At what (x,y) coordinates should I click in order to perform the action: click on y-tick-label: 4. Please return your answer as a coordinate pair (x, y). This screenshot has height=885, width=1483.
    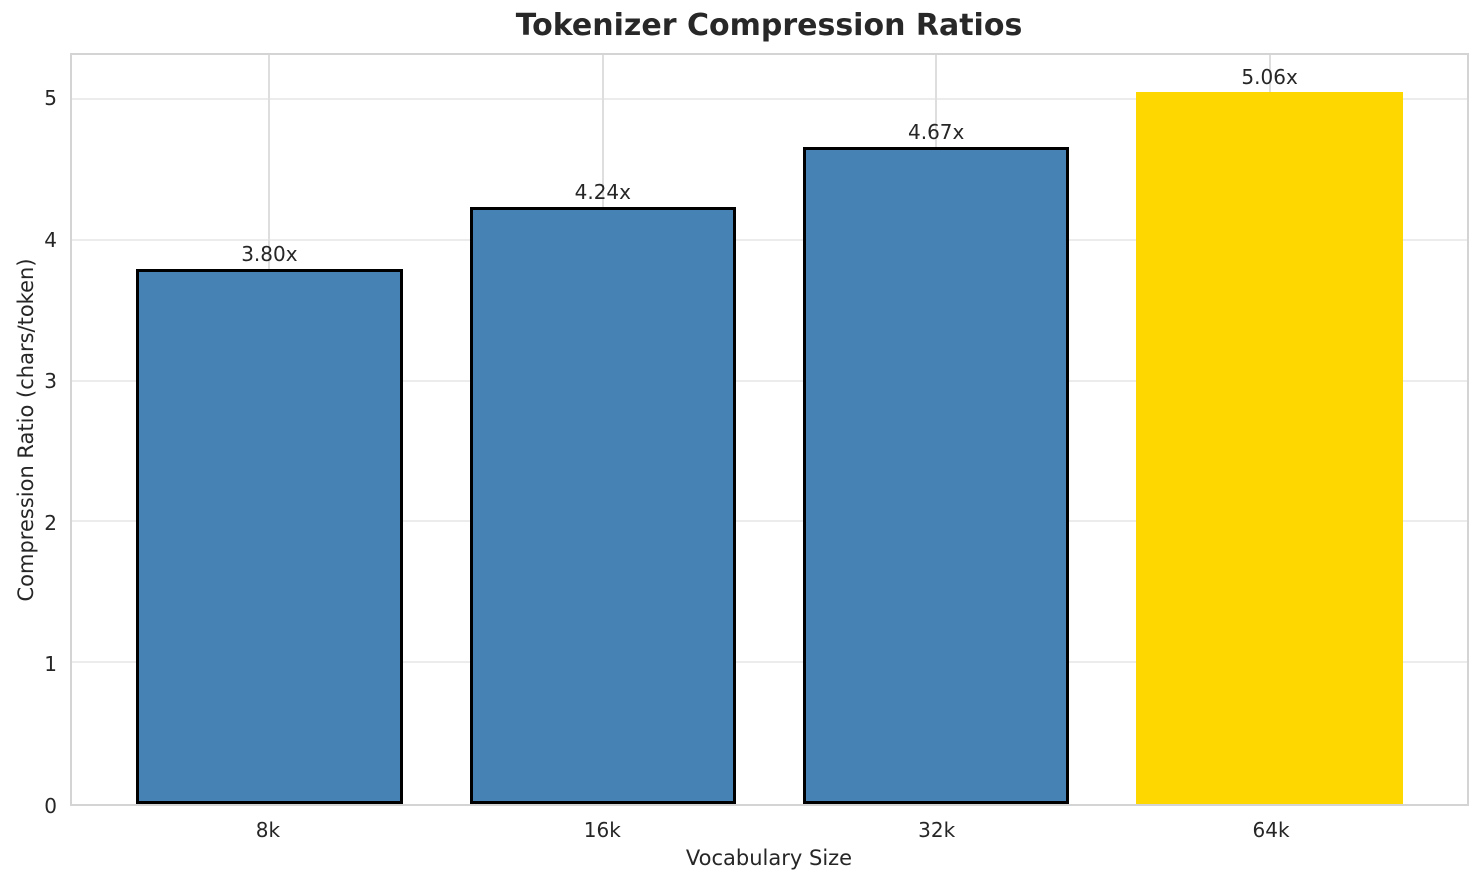
    Looking at the image, I should click on (50, 239).